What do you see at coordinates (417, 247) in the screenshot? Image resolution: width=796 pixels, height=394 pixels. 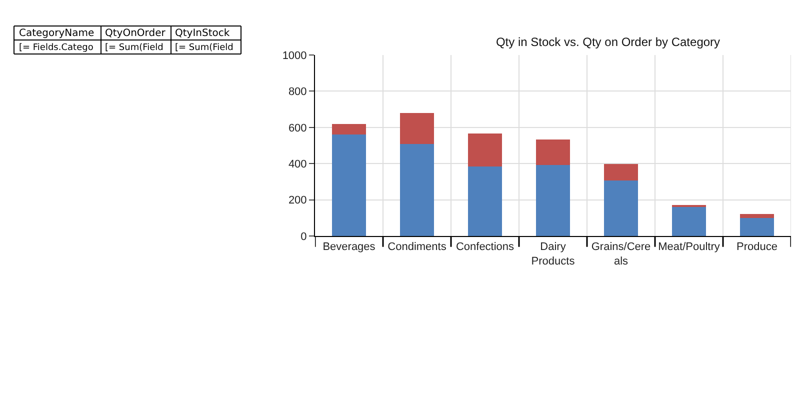 I see `x-tick-label: Condiments` at bounding box center [417, 247].